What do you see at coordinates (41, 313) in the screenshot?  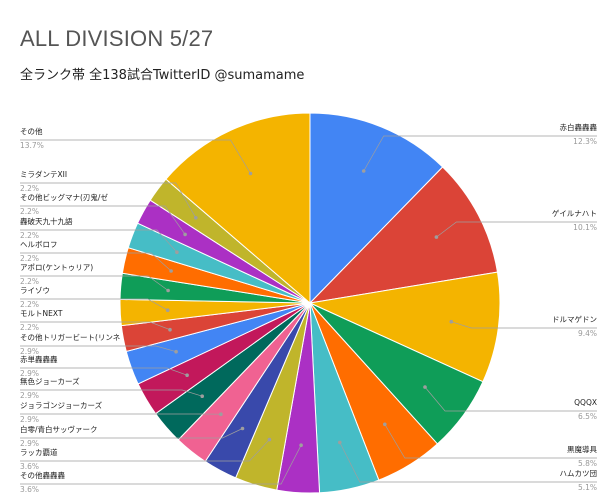 I see `slice-label: モルトNEXT` at bounding box center [41, 313].